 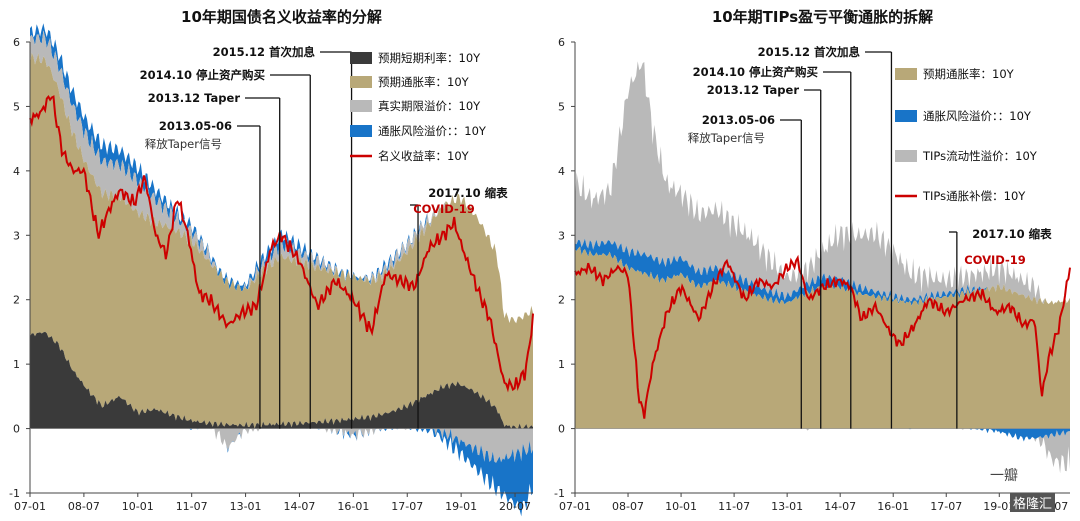 What do you see at coordinates (281, 380) in the screenshot?
I see `area-expected-short-rate` at bounding box center [281, 380].